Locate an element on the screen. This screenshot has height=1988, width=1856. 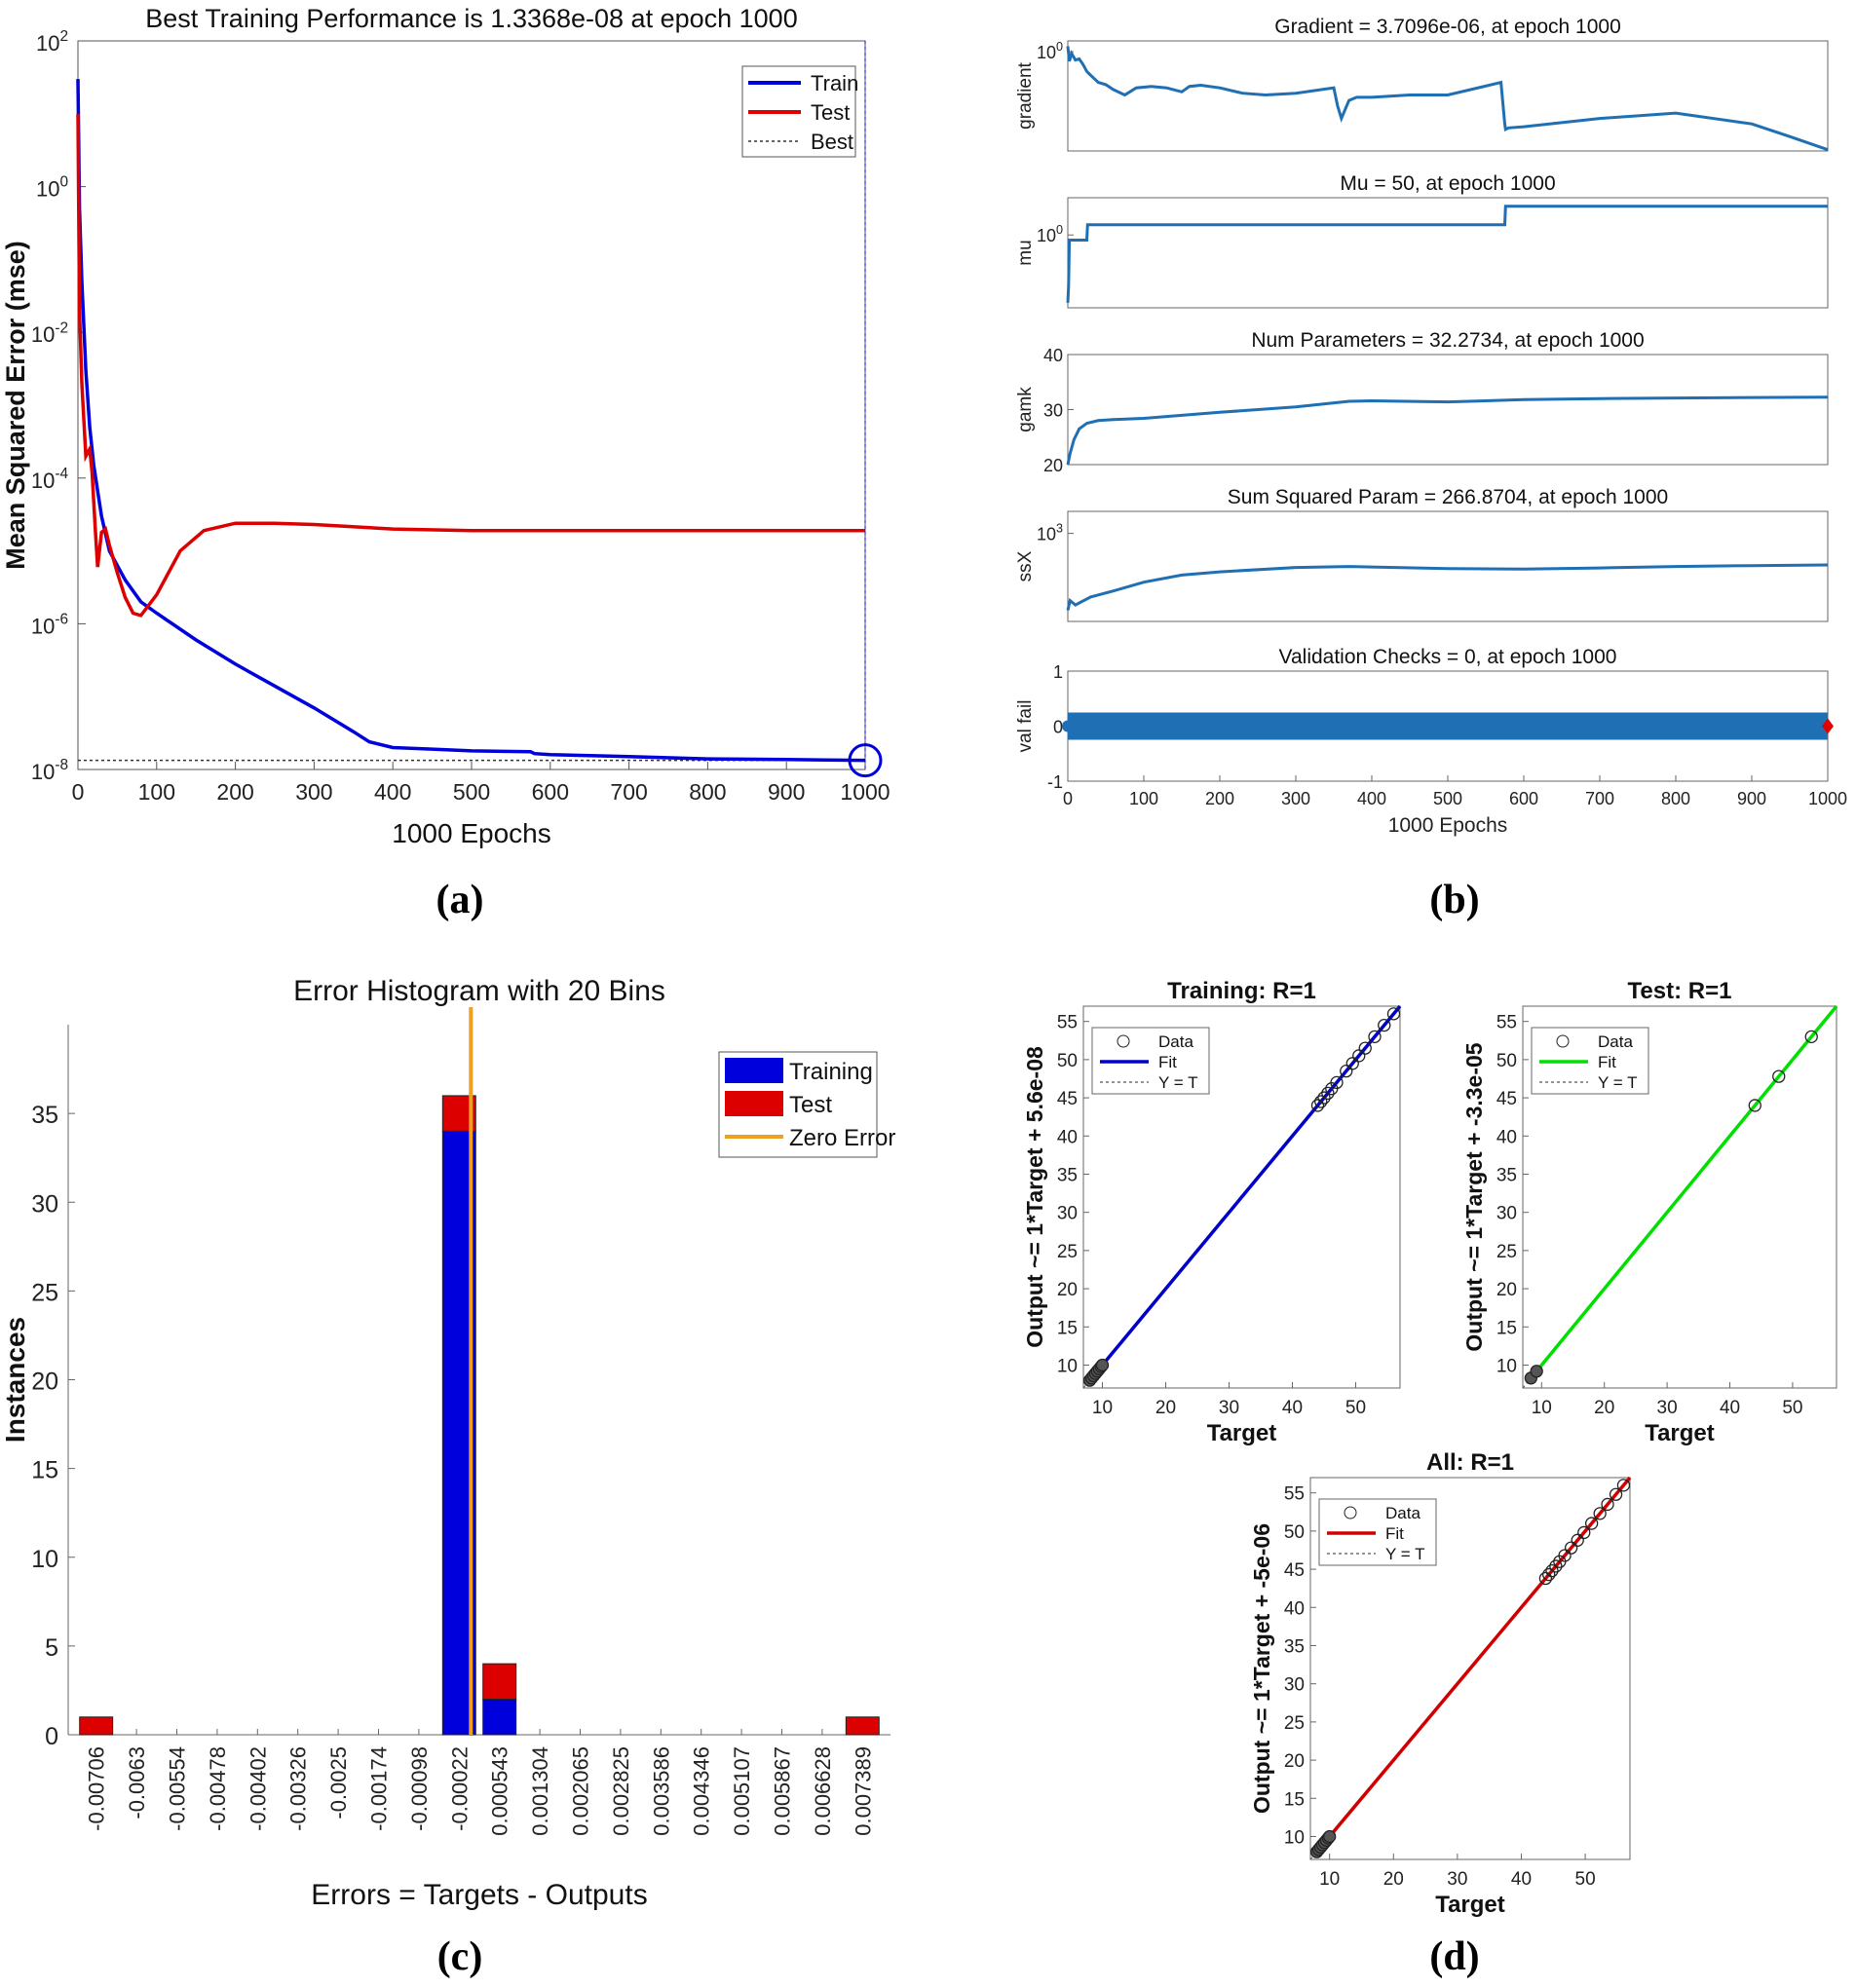
x-tick-label: 600 is located at coordinates (550, 792).